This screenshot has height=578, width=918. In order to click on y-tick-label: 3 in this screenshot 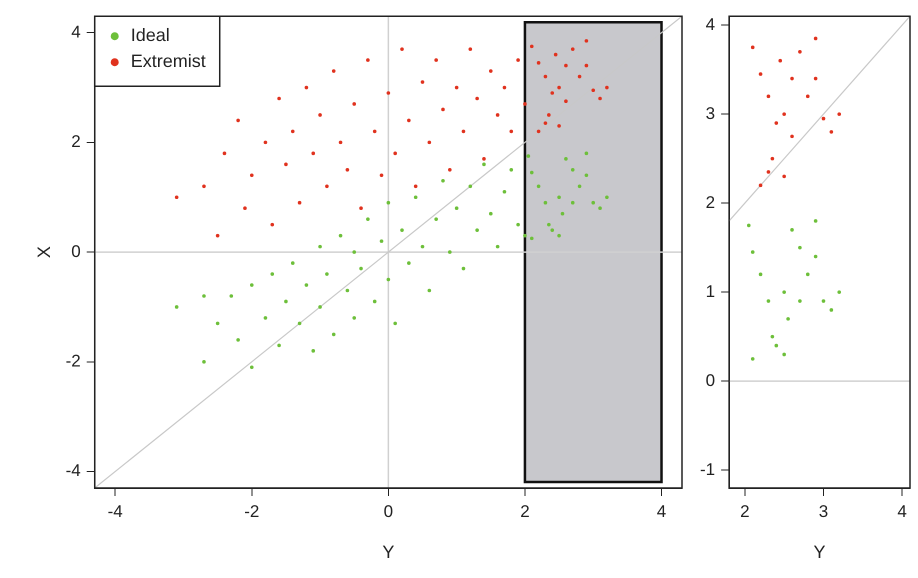, I will do `click(711, 113)`.